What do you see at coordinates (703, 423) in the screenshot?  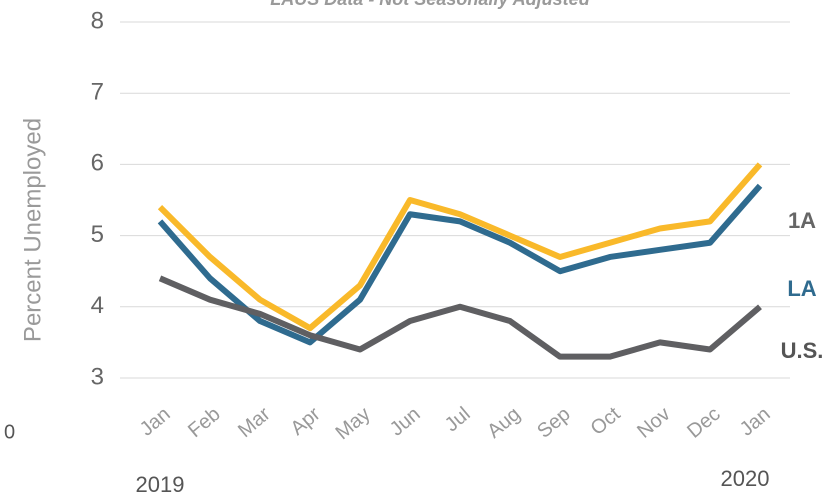 I see `x-tick-label: Dec` at bounding box center [703, 423].